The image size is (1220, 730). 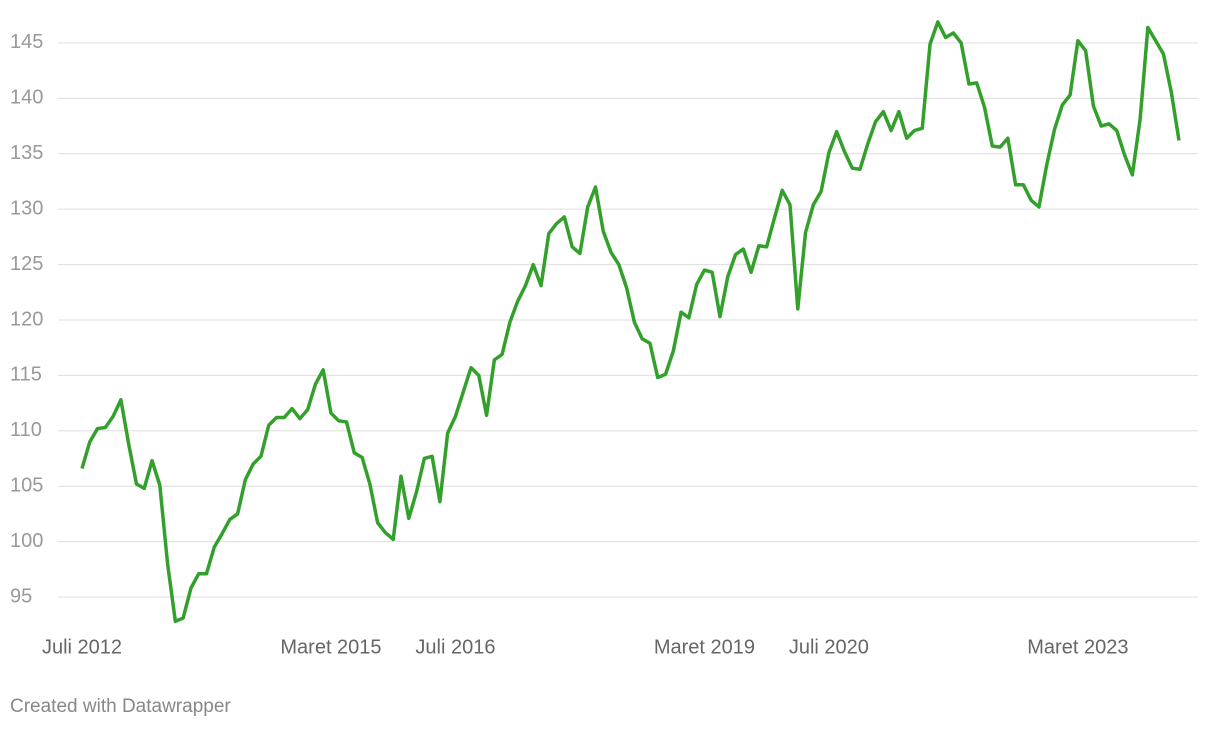 What do you see at coordinates (26, 541) in the screenshot?
I see `y-tick-label: 100` at bounding box center [26, 541].